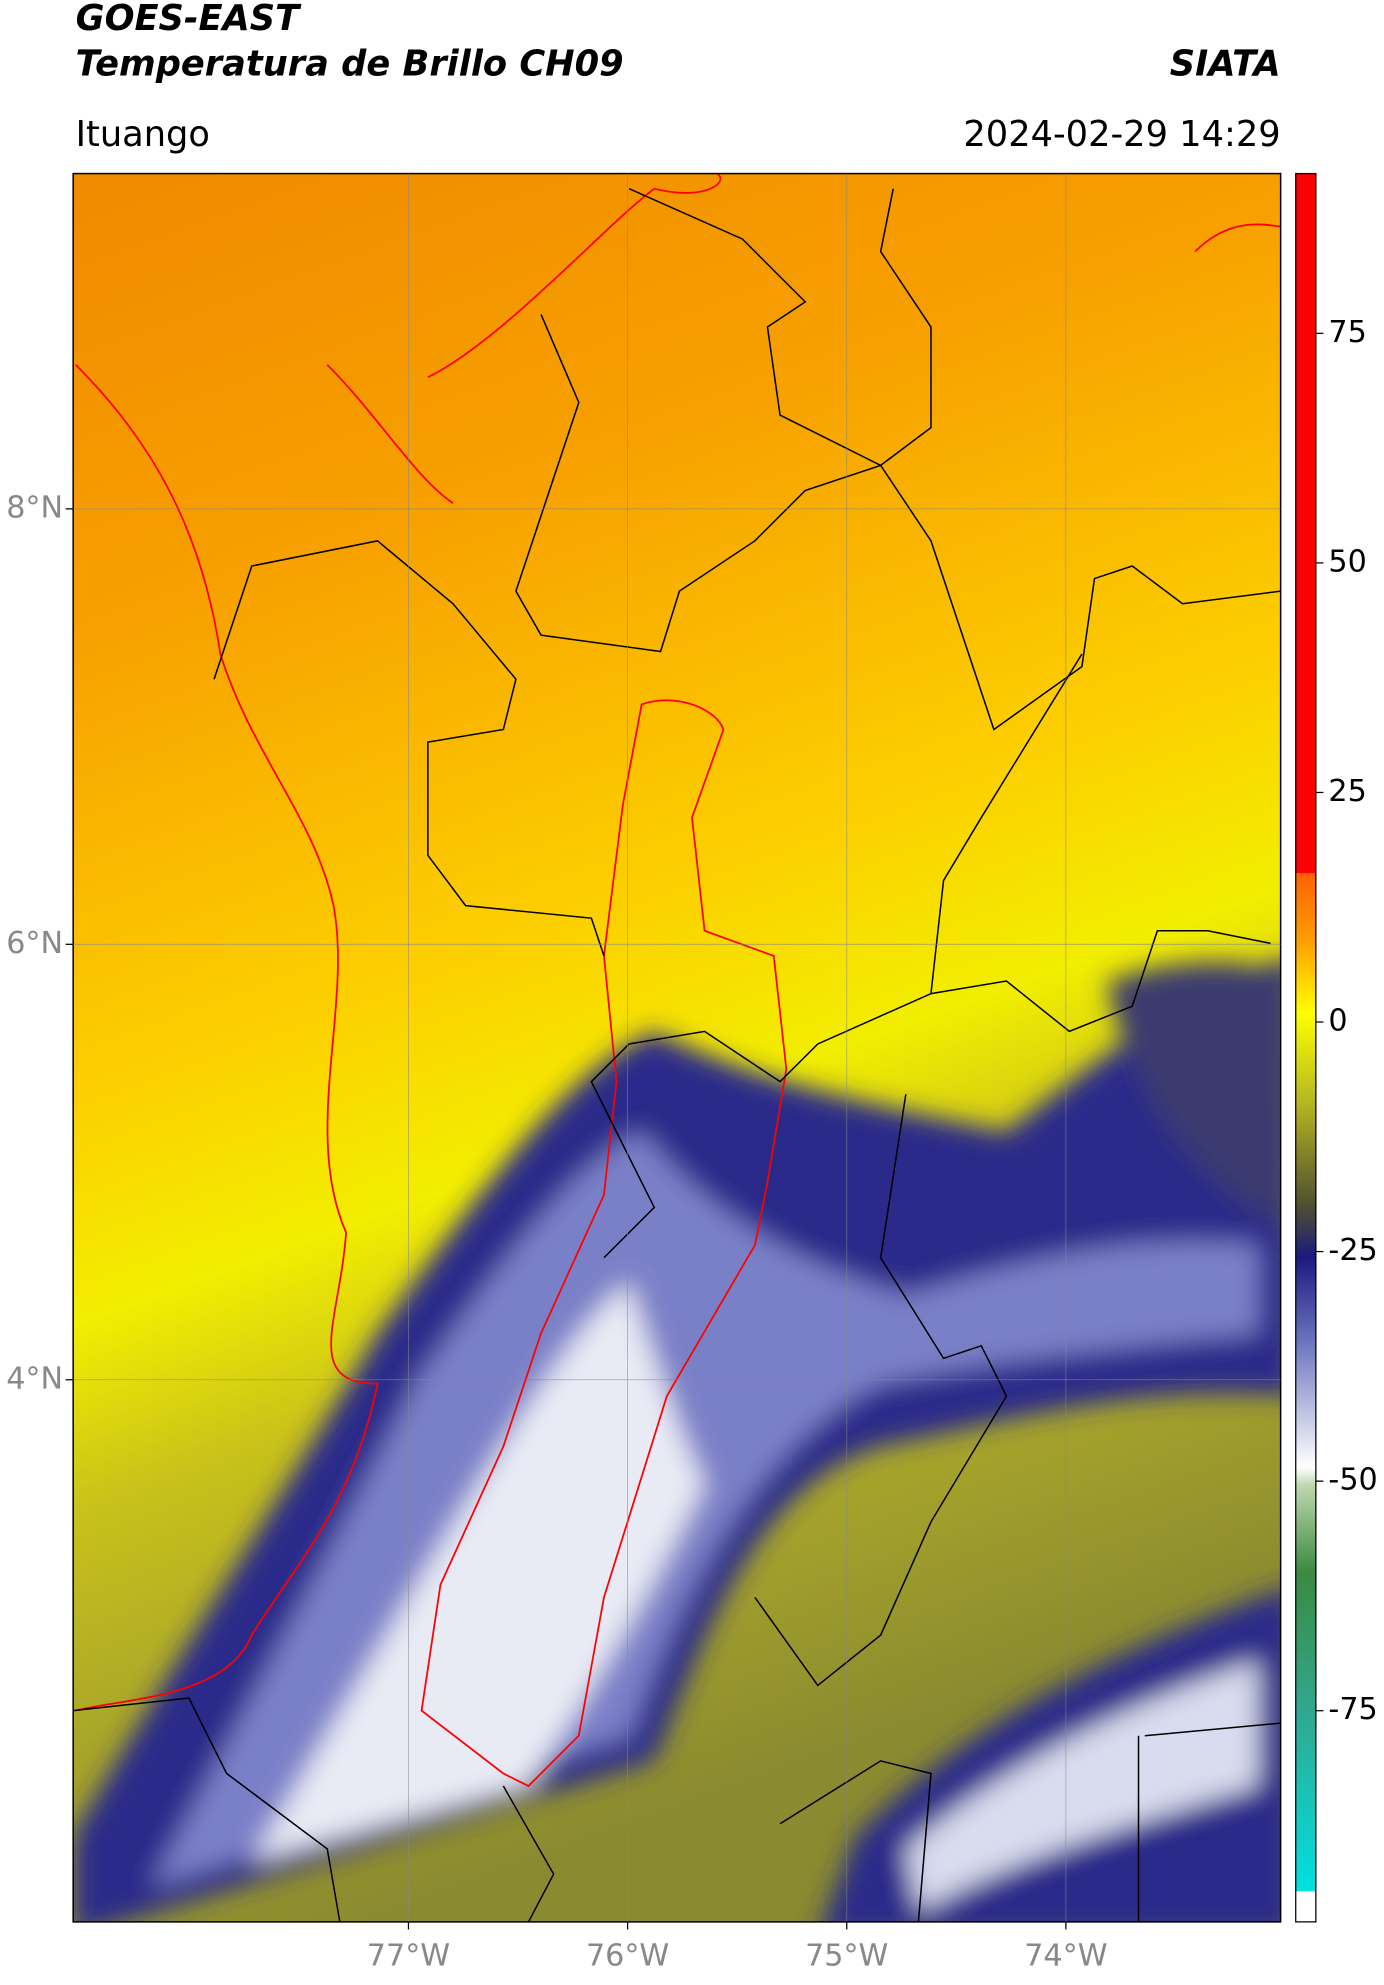 The image size is (1384, 1985). I want to click on x-tick-label: 77°W, so click(408, 1956).